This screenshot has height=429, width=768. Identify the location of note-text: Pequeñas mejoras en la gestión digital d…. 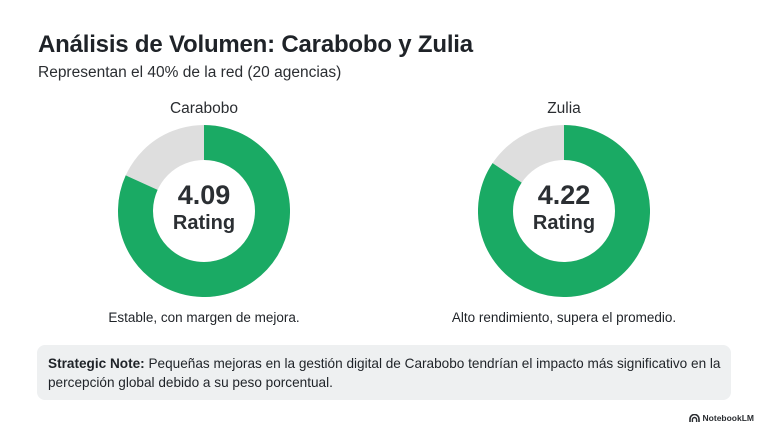
(384, 373).